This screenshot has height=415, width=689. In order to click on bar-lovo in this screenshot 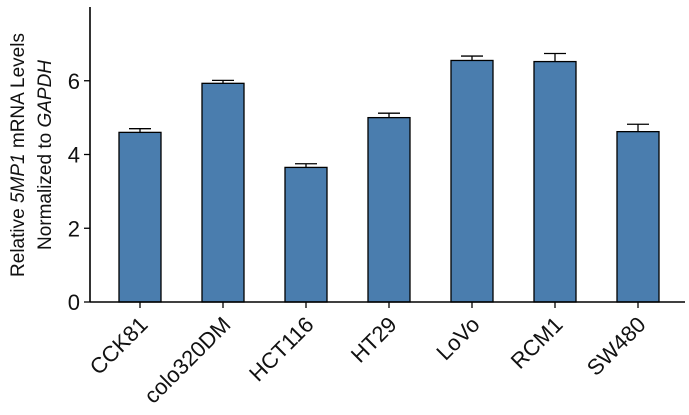, I will do `click(472, 181)`.